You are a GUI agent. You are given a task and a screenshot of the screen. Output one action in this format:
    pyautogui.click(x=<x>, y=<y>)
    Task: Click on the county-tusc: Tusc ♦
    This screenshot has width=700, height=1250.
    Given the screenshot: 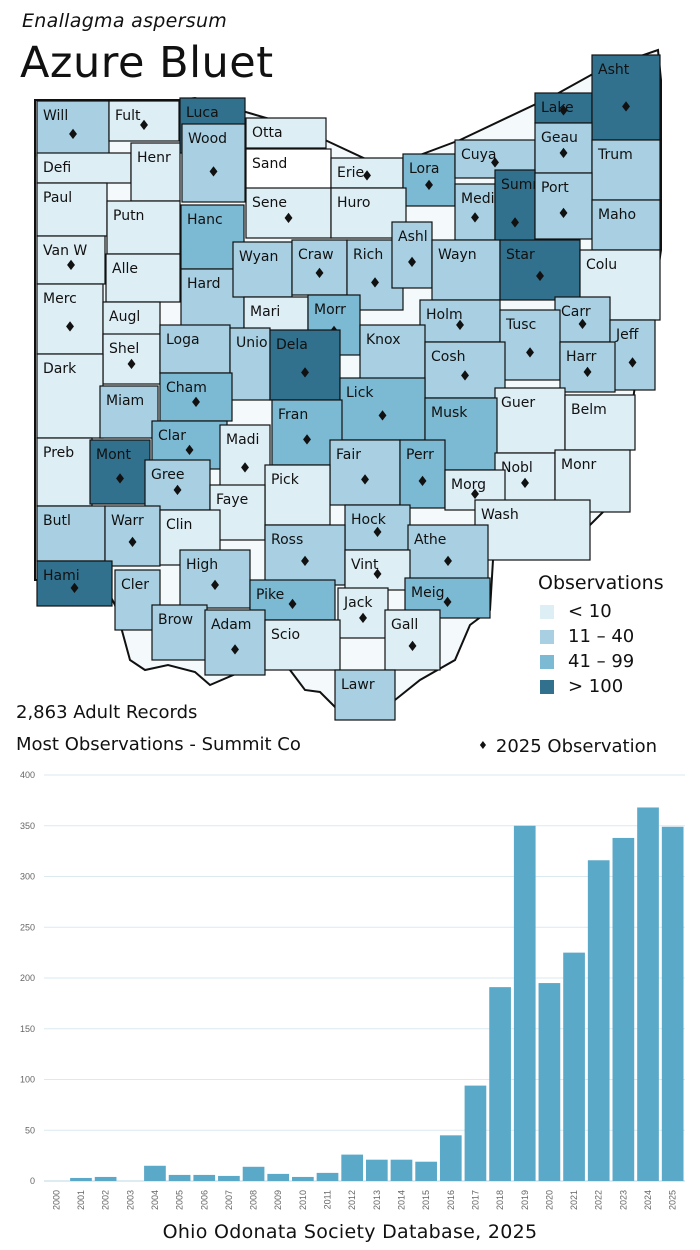 What is the action you would take?
    pyautogui.click(x=530, y=345)
    